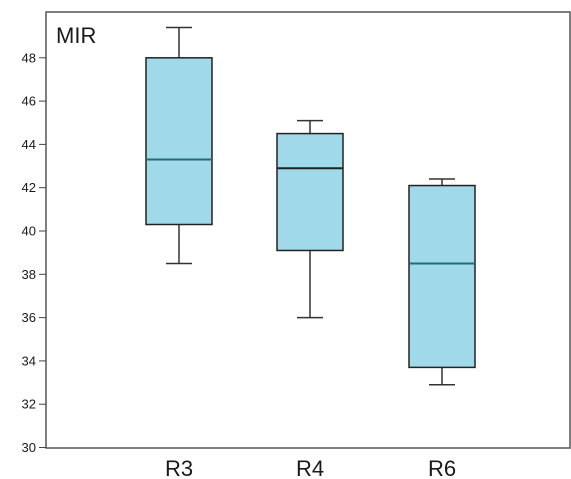  What do you see at coordinates (29, 57) in the screenshot?
I see `y-tick-label: 48` at bounding box center [29, 57].